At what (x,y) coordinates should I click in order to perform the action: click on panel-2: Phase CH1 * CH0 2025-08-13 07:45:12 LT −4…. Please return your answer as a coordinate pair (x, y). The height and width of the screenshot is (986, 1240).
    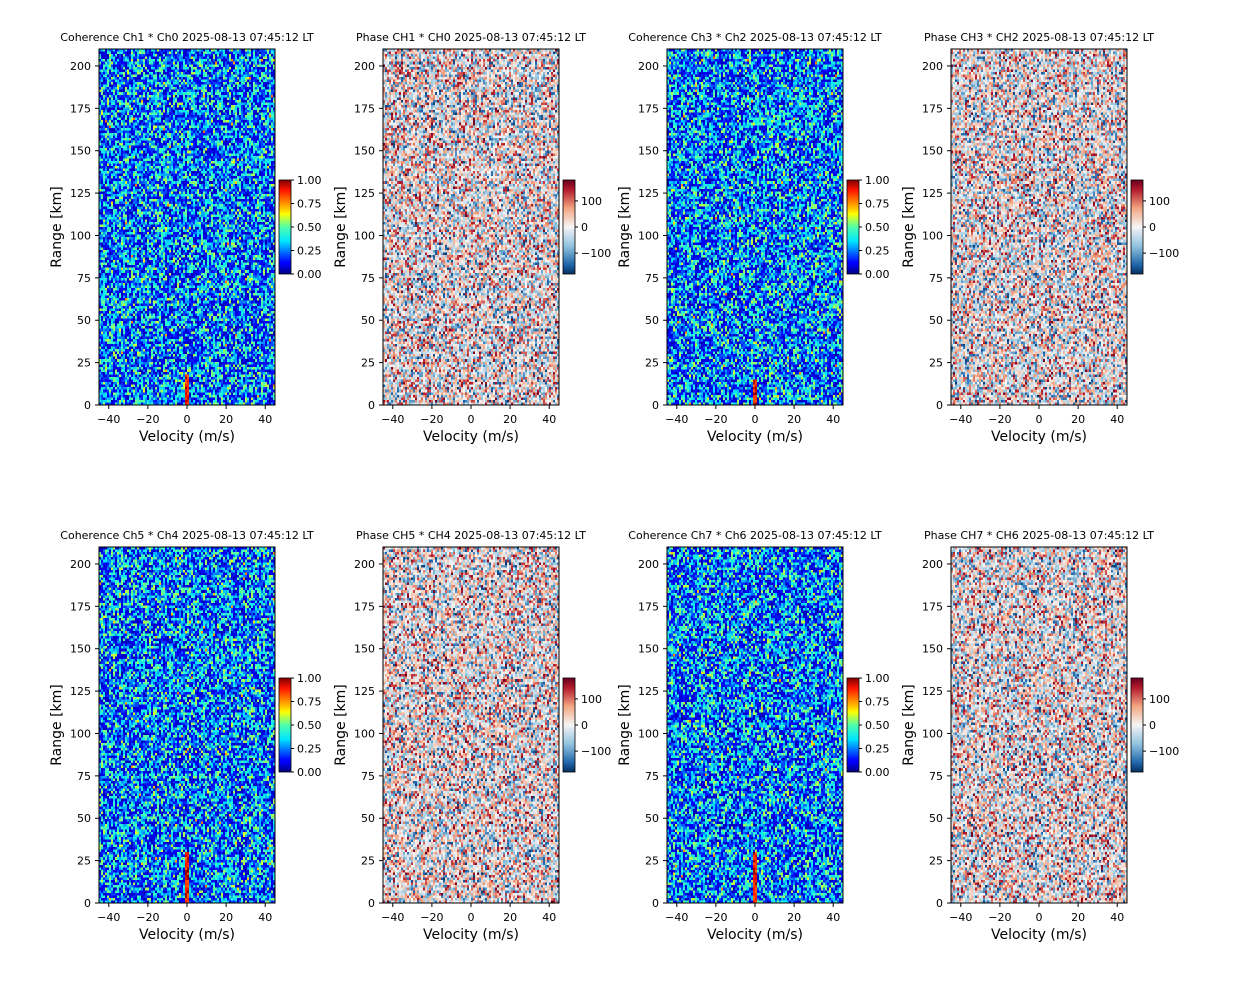
    Looking at the image, I should click on (472, 238).